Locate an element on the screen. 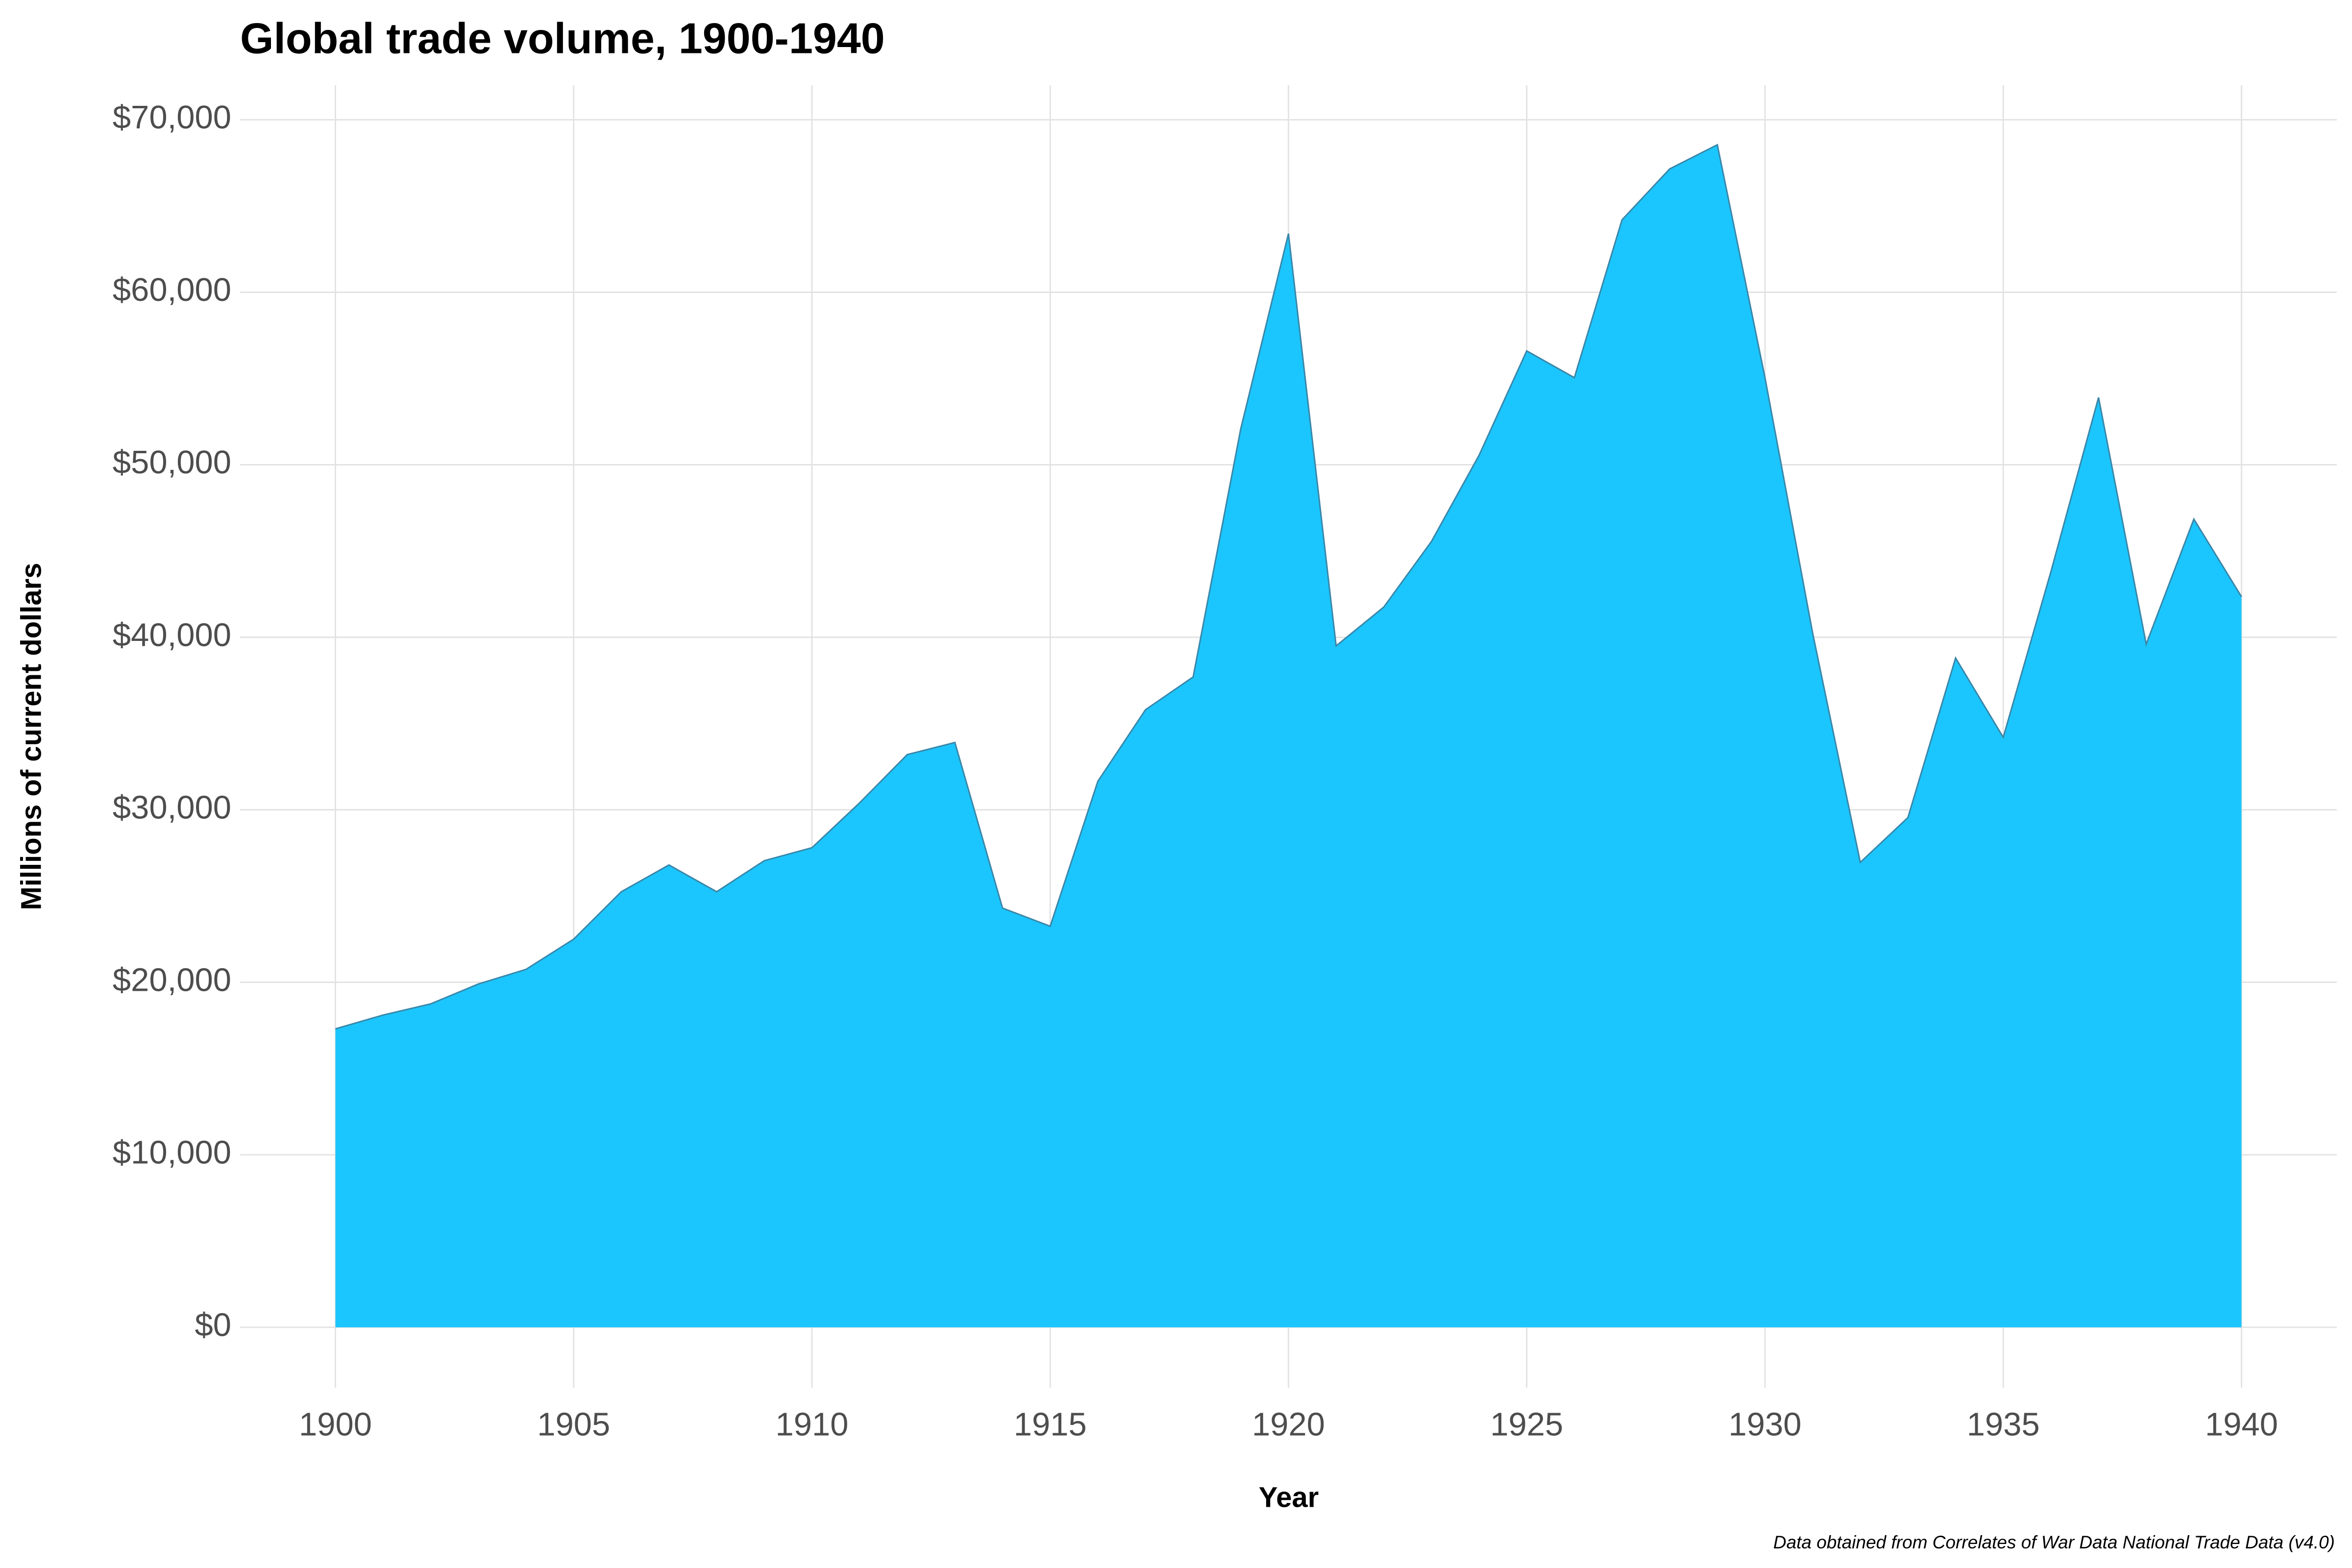 The image size is (2352, 1568). x-tick-label: 1920 is located at coordinates (1288, 1424).